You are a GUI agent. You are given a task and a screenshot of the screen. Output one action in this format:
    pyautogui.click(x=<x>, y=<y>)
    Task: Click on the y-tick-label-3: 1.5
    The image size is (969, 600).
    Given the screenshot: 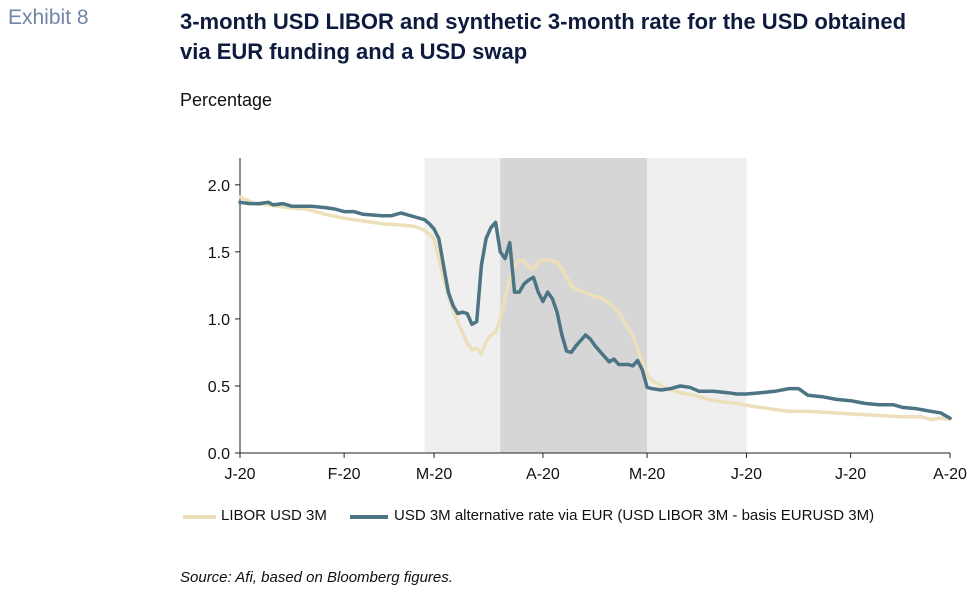 What is the action you would take?
    pyautogui.click(x=219, y=253)
    